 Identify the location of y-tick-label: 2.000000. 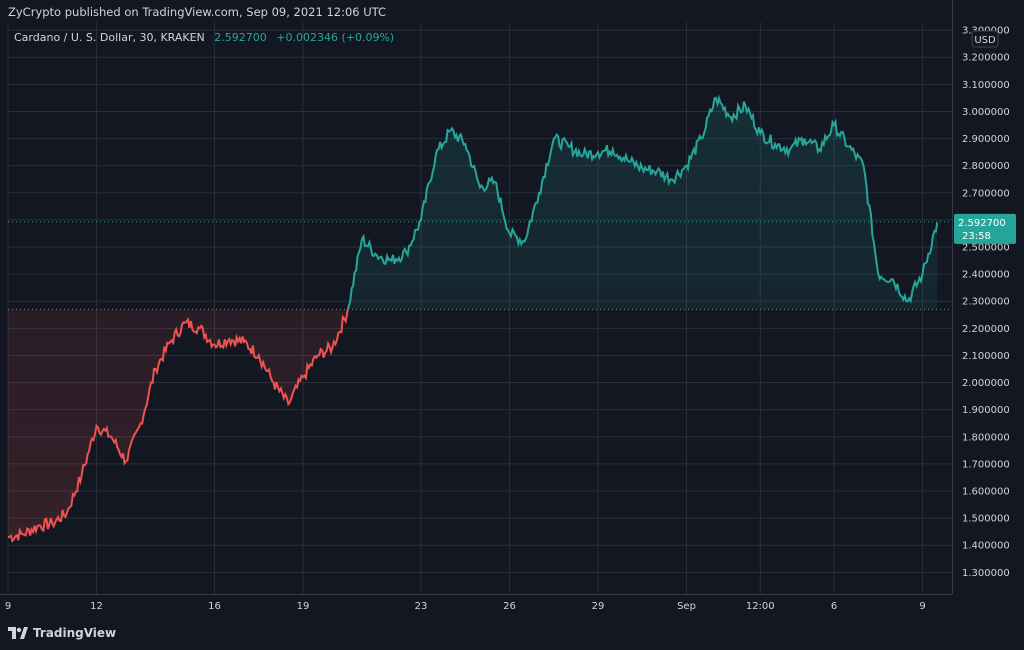
(986, 383).